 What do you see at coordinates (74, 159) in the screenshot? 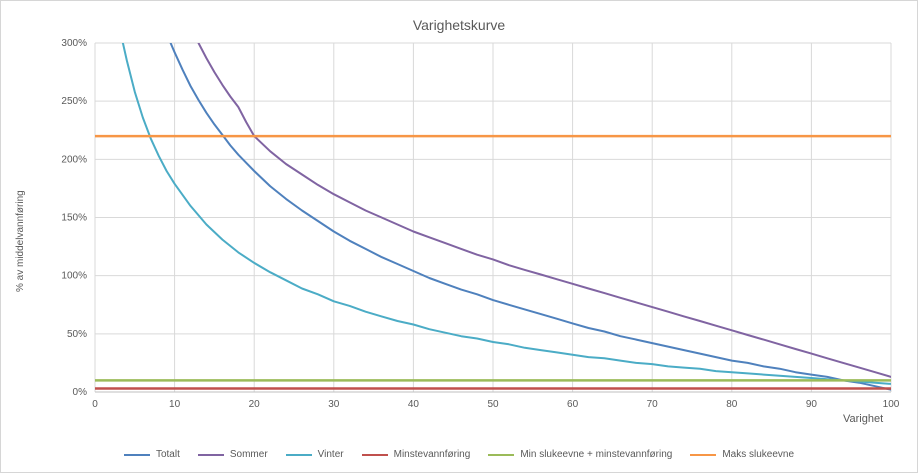
I see `y-tick-label: 200%` at bounding box center [74, 159].